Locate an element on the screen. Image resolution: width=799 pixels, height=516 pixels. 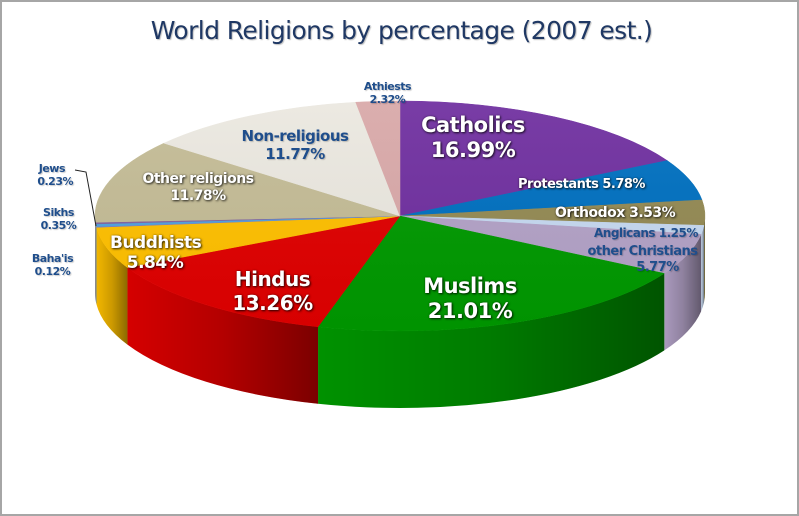
jews-leader-line is located at coordinates (85, 198).